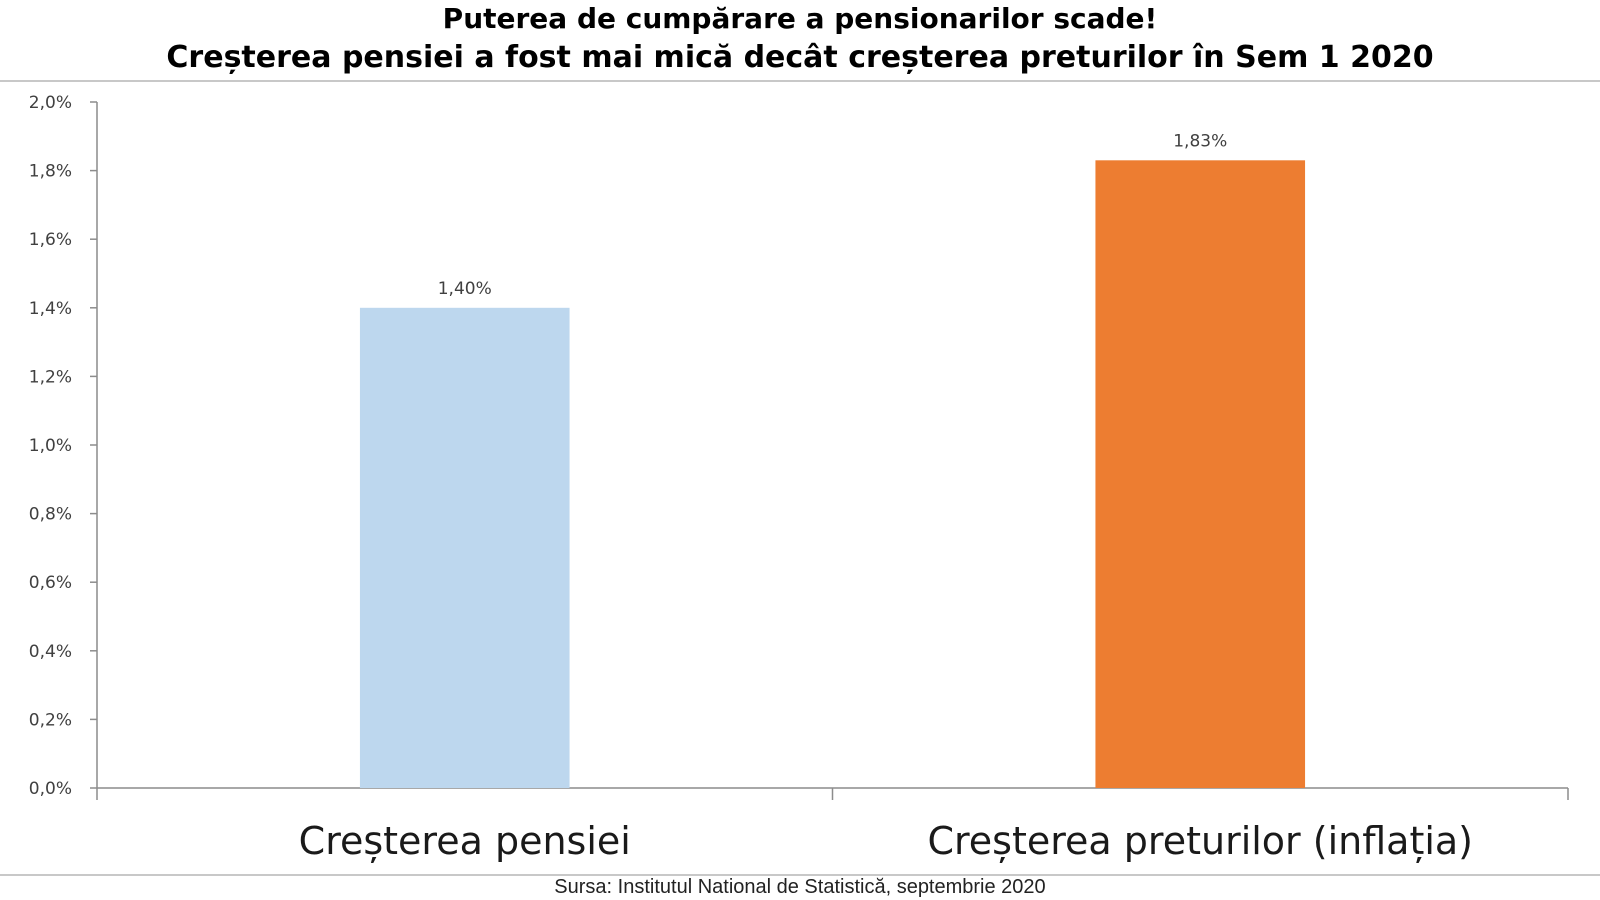  What do you see at coordinates (50, 652) in the screenshot?
I see `y-tick-label: 0,4%` at bounding box center [50, 652].